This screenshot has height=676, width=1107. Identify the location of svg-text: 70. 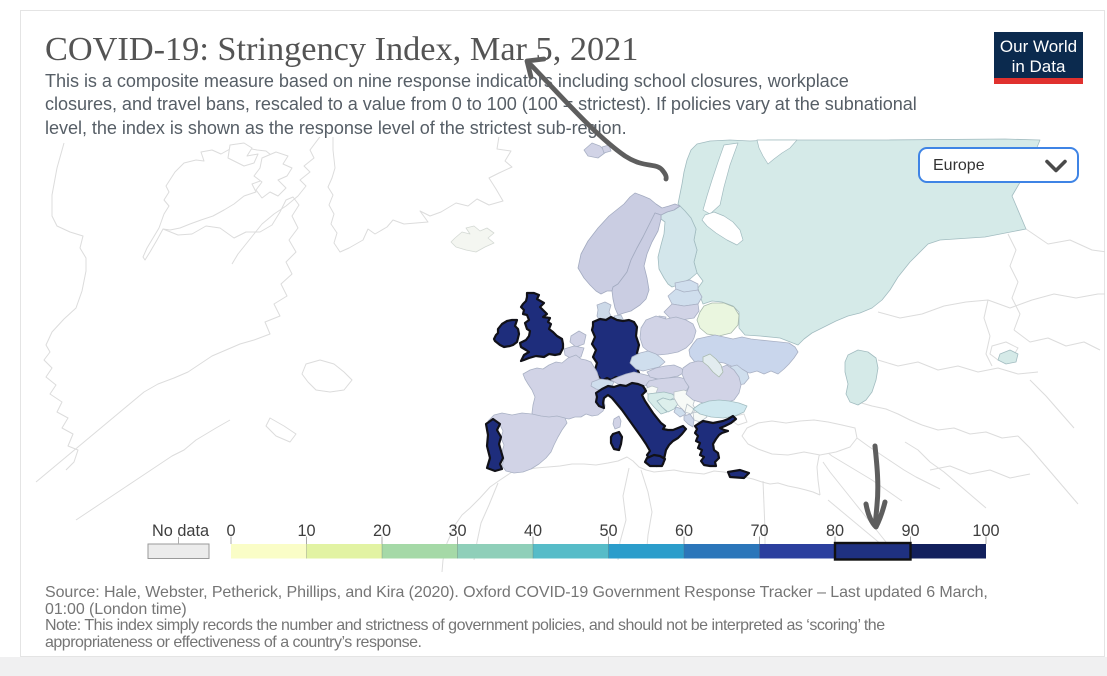
(759, 531).